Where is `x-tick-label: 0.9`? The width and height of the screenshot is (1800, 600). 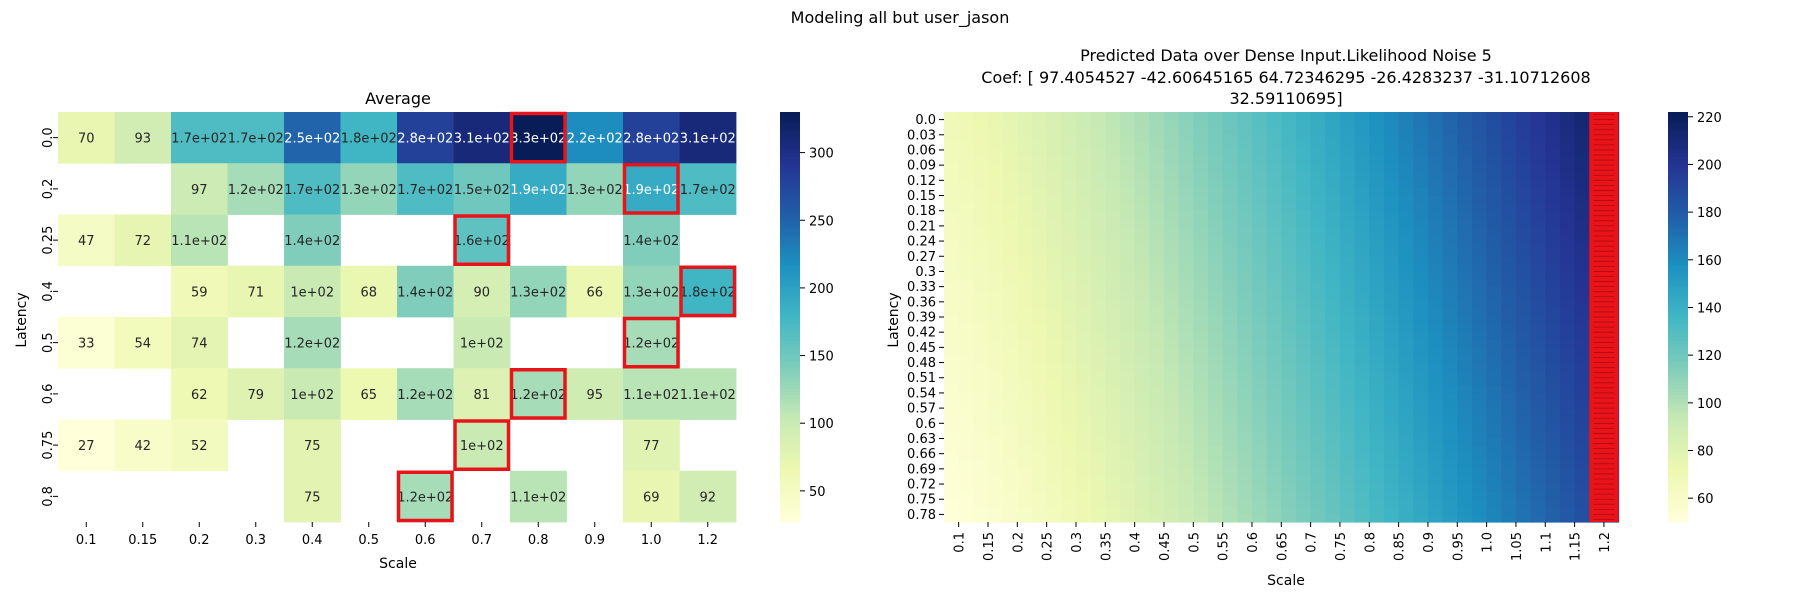
x-tick-label: 0.9 is located at coordinates (594, 540).